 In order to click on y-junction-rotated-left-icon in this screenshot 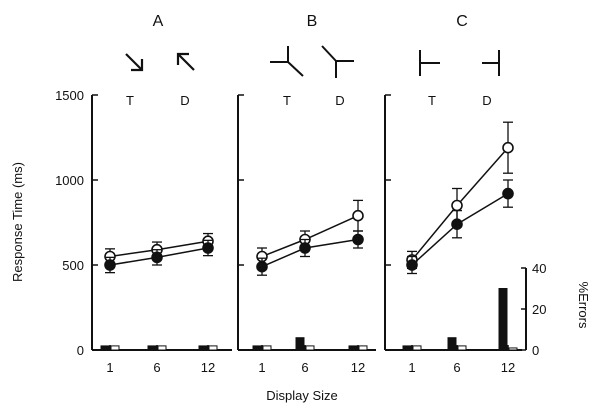, I will do `click(287, 61)`.